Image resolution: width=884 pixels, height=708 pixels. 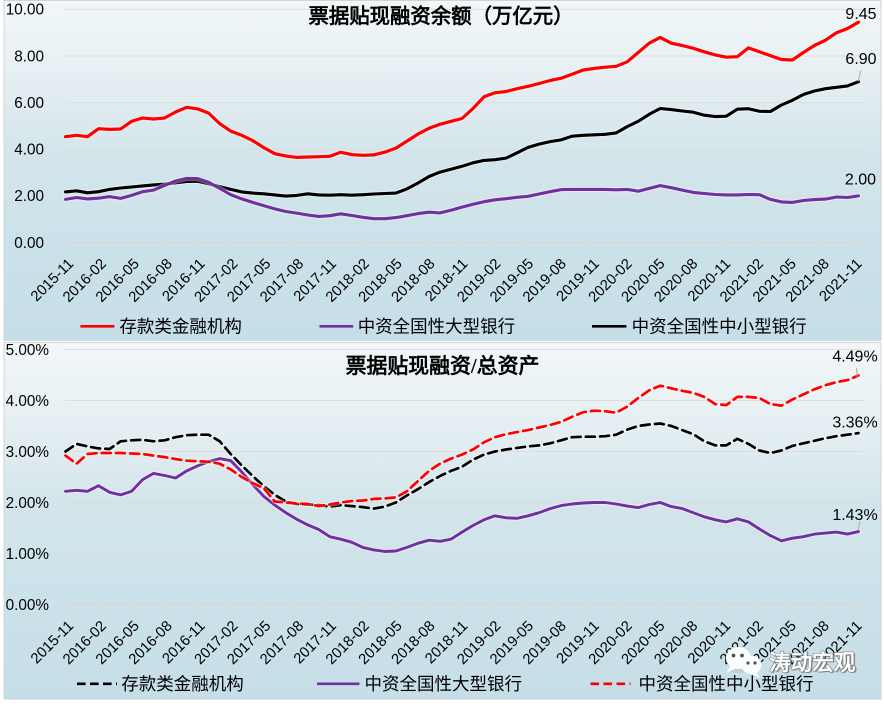 What do you see at coordinates (28, 605) in the screenshot?
I see `svg-text: 0.00%` at bounding box center [28, 605].